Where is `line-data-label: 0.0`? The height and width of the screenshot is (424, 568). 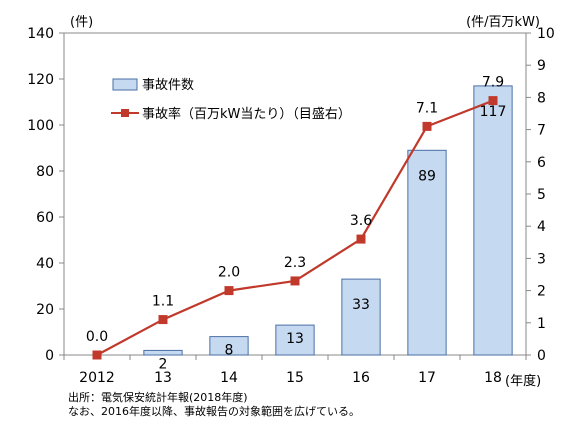 line-data-label: 0.0 is located at coordinates (97, 337).